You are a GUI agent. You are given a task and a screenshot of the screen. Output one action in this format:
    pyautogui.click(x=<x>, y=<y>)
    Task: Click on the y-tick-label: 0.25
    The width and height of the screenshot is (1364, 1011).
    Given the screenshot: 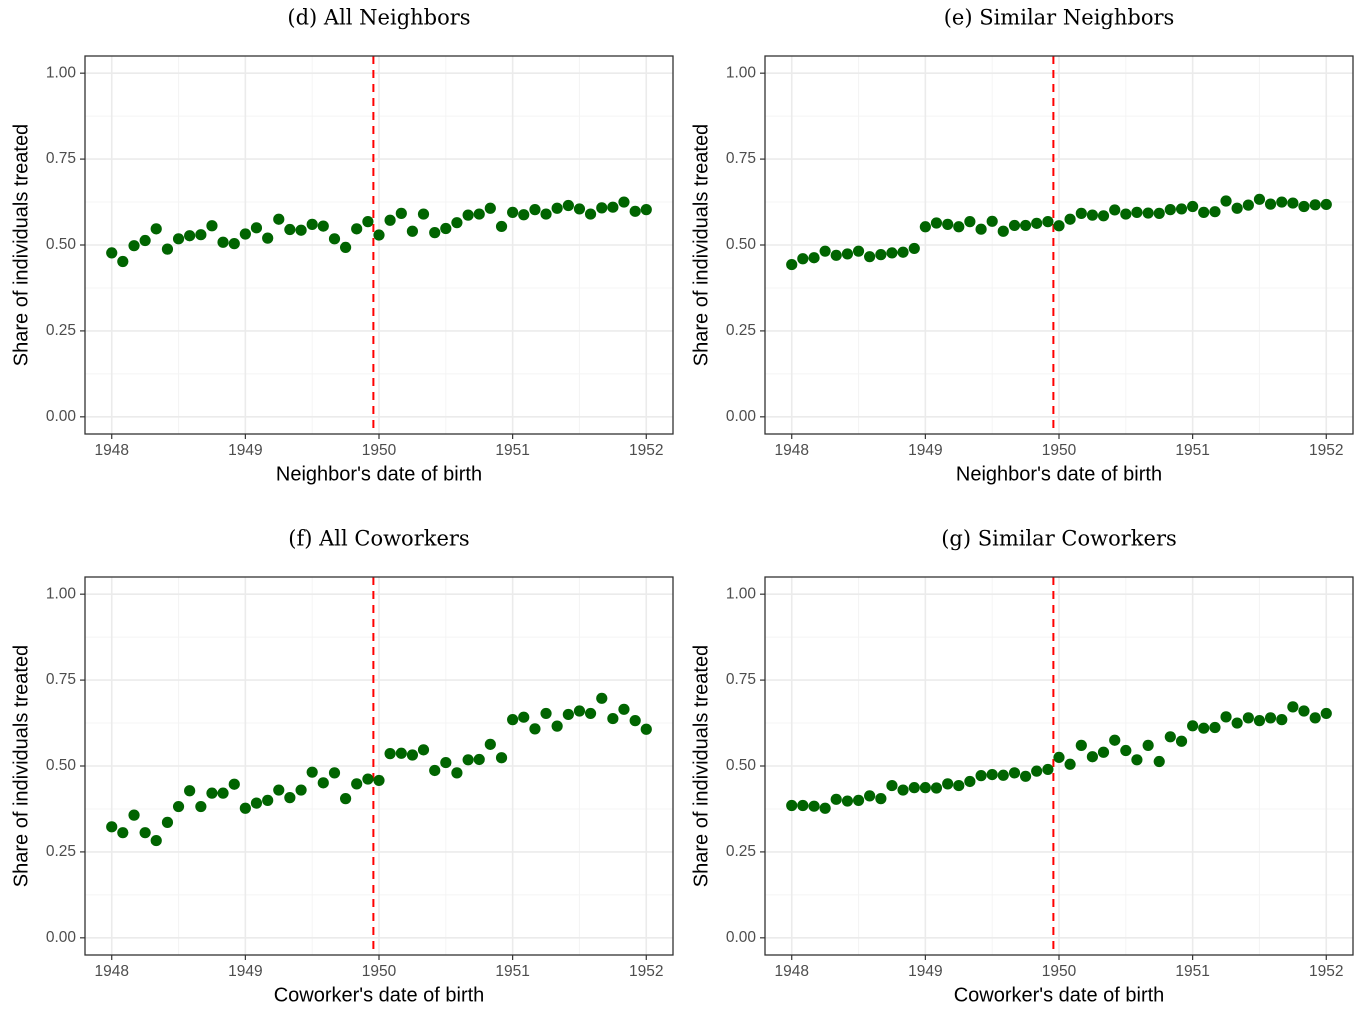 What is the action you would take?
    pyautogui.click(x=741, y=851)
    